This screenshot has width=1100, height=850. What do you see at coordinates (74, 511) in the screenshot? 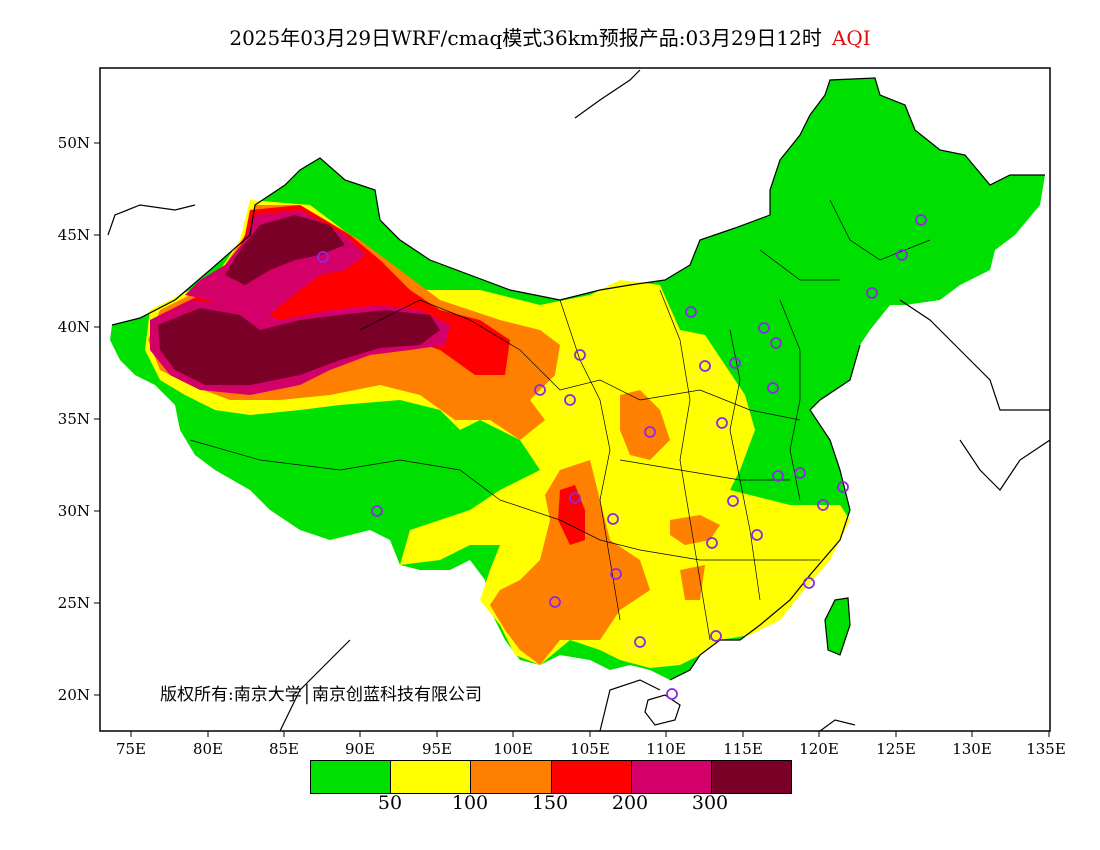
I see `lat-label: 30N` at bounding box center [74, 511].